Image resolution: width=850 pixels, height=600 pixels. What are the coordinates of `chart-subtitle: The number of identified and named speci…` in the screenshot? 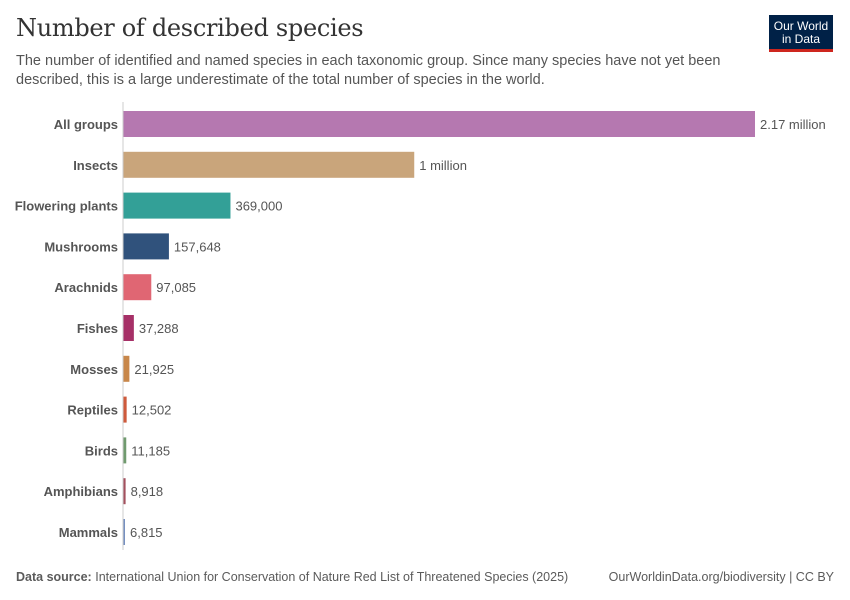 It's located at (368, 70).